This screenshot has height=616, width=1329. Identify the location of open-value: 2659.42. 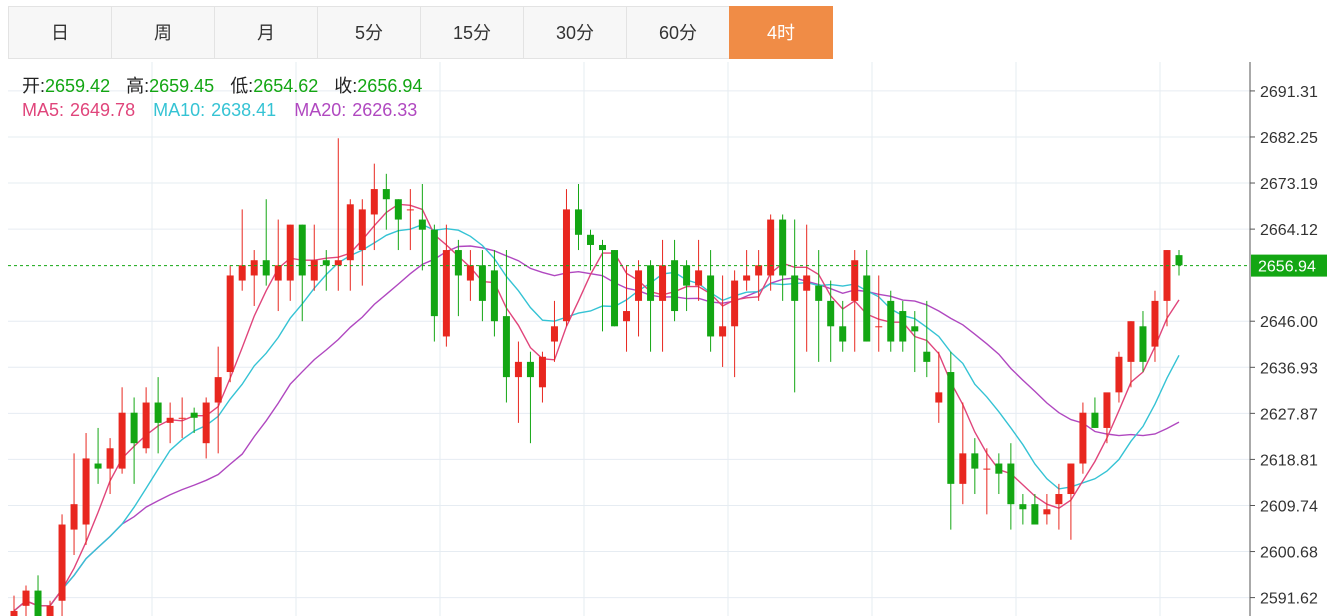
(78, 86).